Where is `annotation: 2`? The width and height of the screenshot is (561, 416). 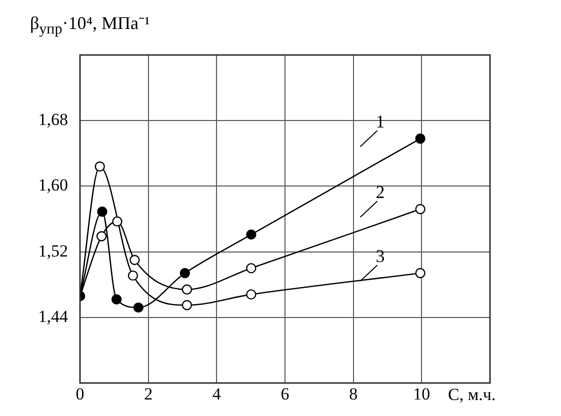
annotation: 2 is located at coordinates (380, 192).